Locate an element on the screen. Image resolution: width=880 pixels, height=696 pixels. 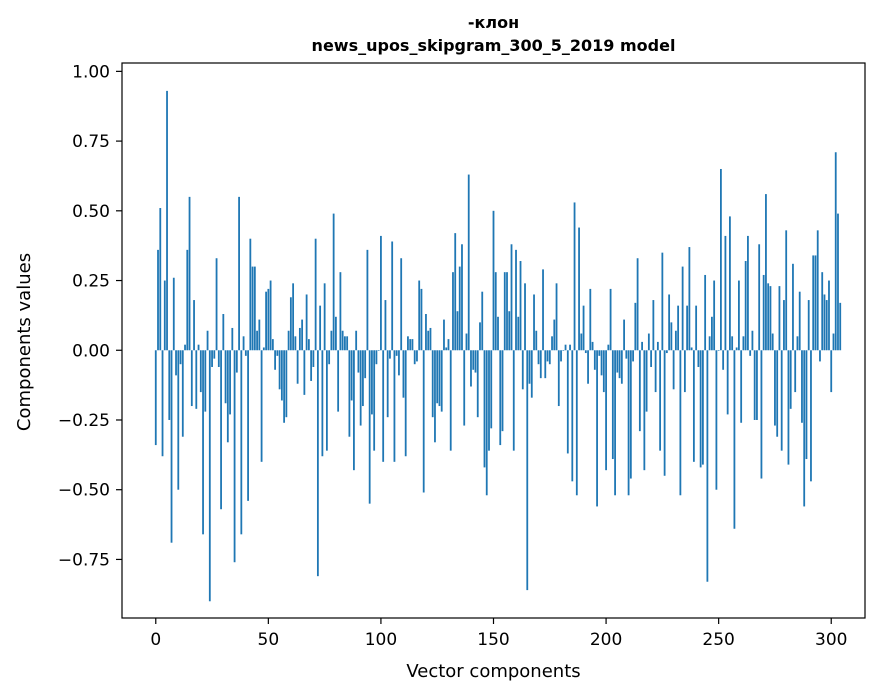
chart-title-line-1: -клон is located at coordinates (493, 22).